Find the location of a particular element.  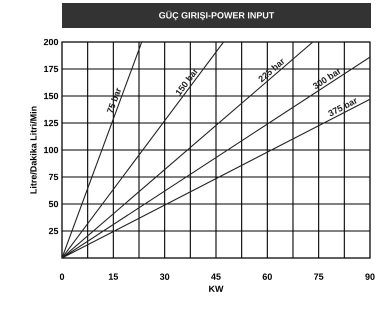

y-tick-label: 125 is located at coordinates (51, 123).